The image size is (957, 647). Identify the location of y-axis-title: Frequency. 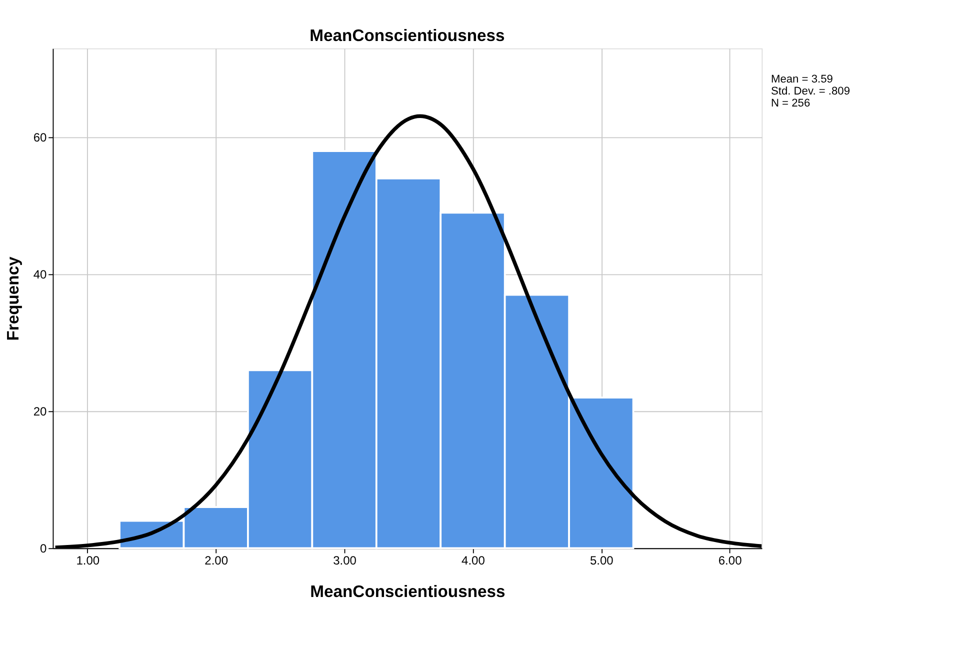
(13, 298).